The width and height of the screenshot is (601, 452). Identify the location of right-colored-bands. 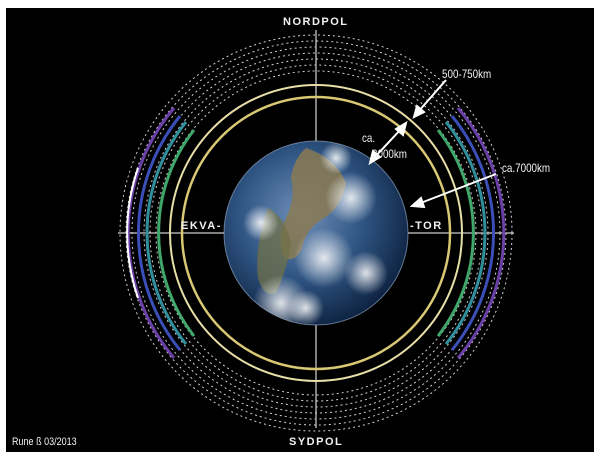
(471, 233).